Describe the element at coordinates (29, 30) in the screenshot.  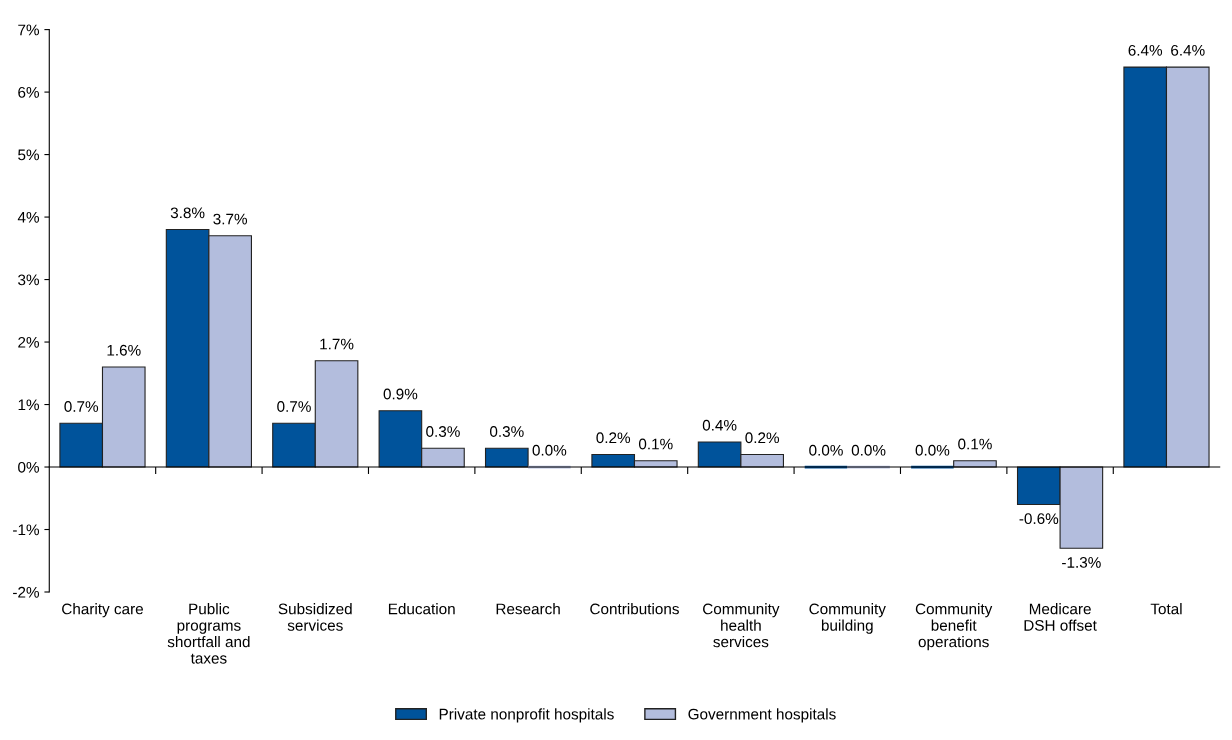
I see `y-tick-label: 7%` at that location.